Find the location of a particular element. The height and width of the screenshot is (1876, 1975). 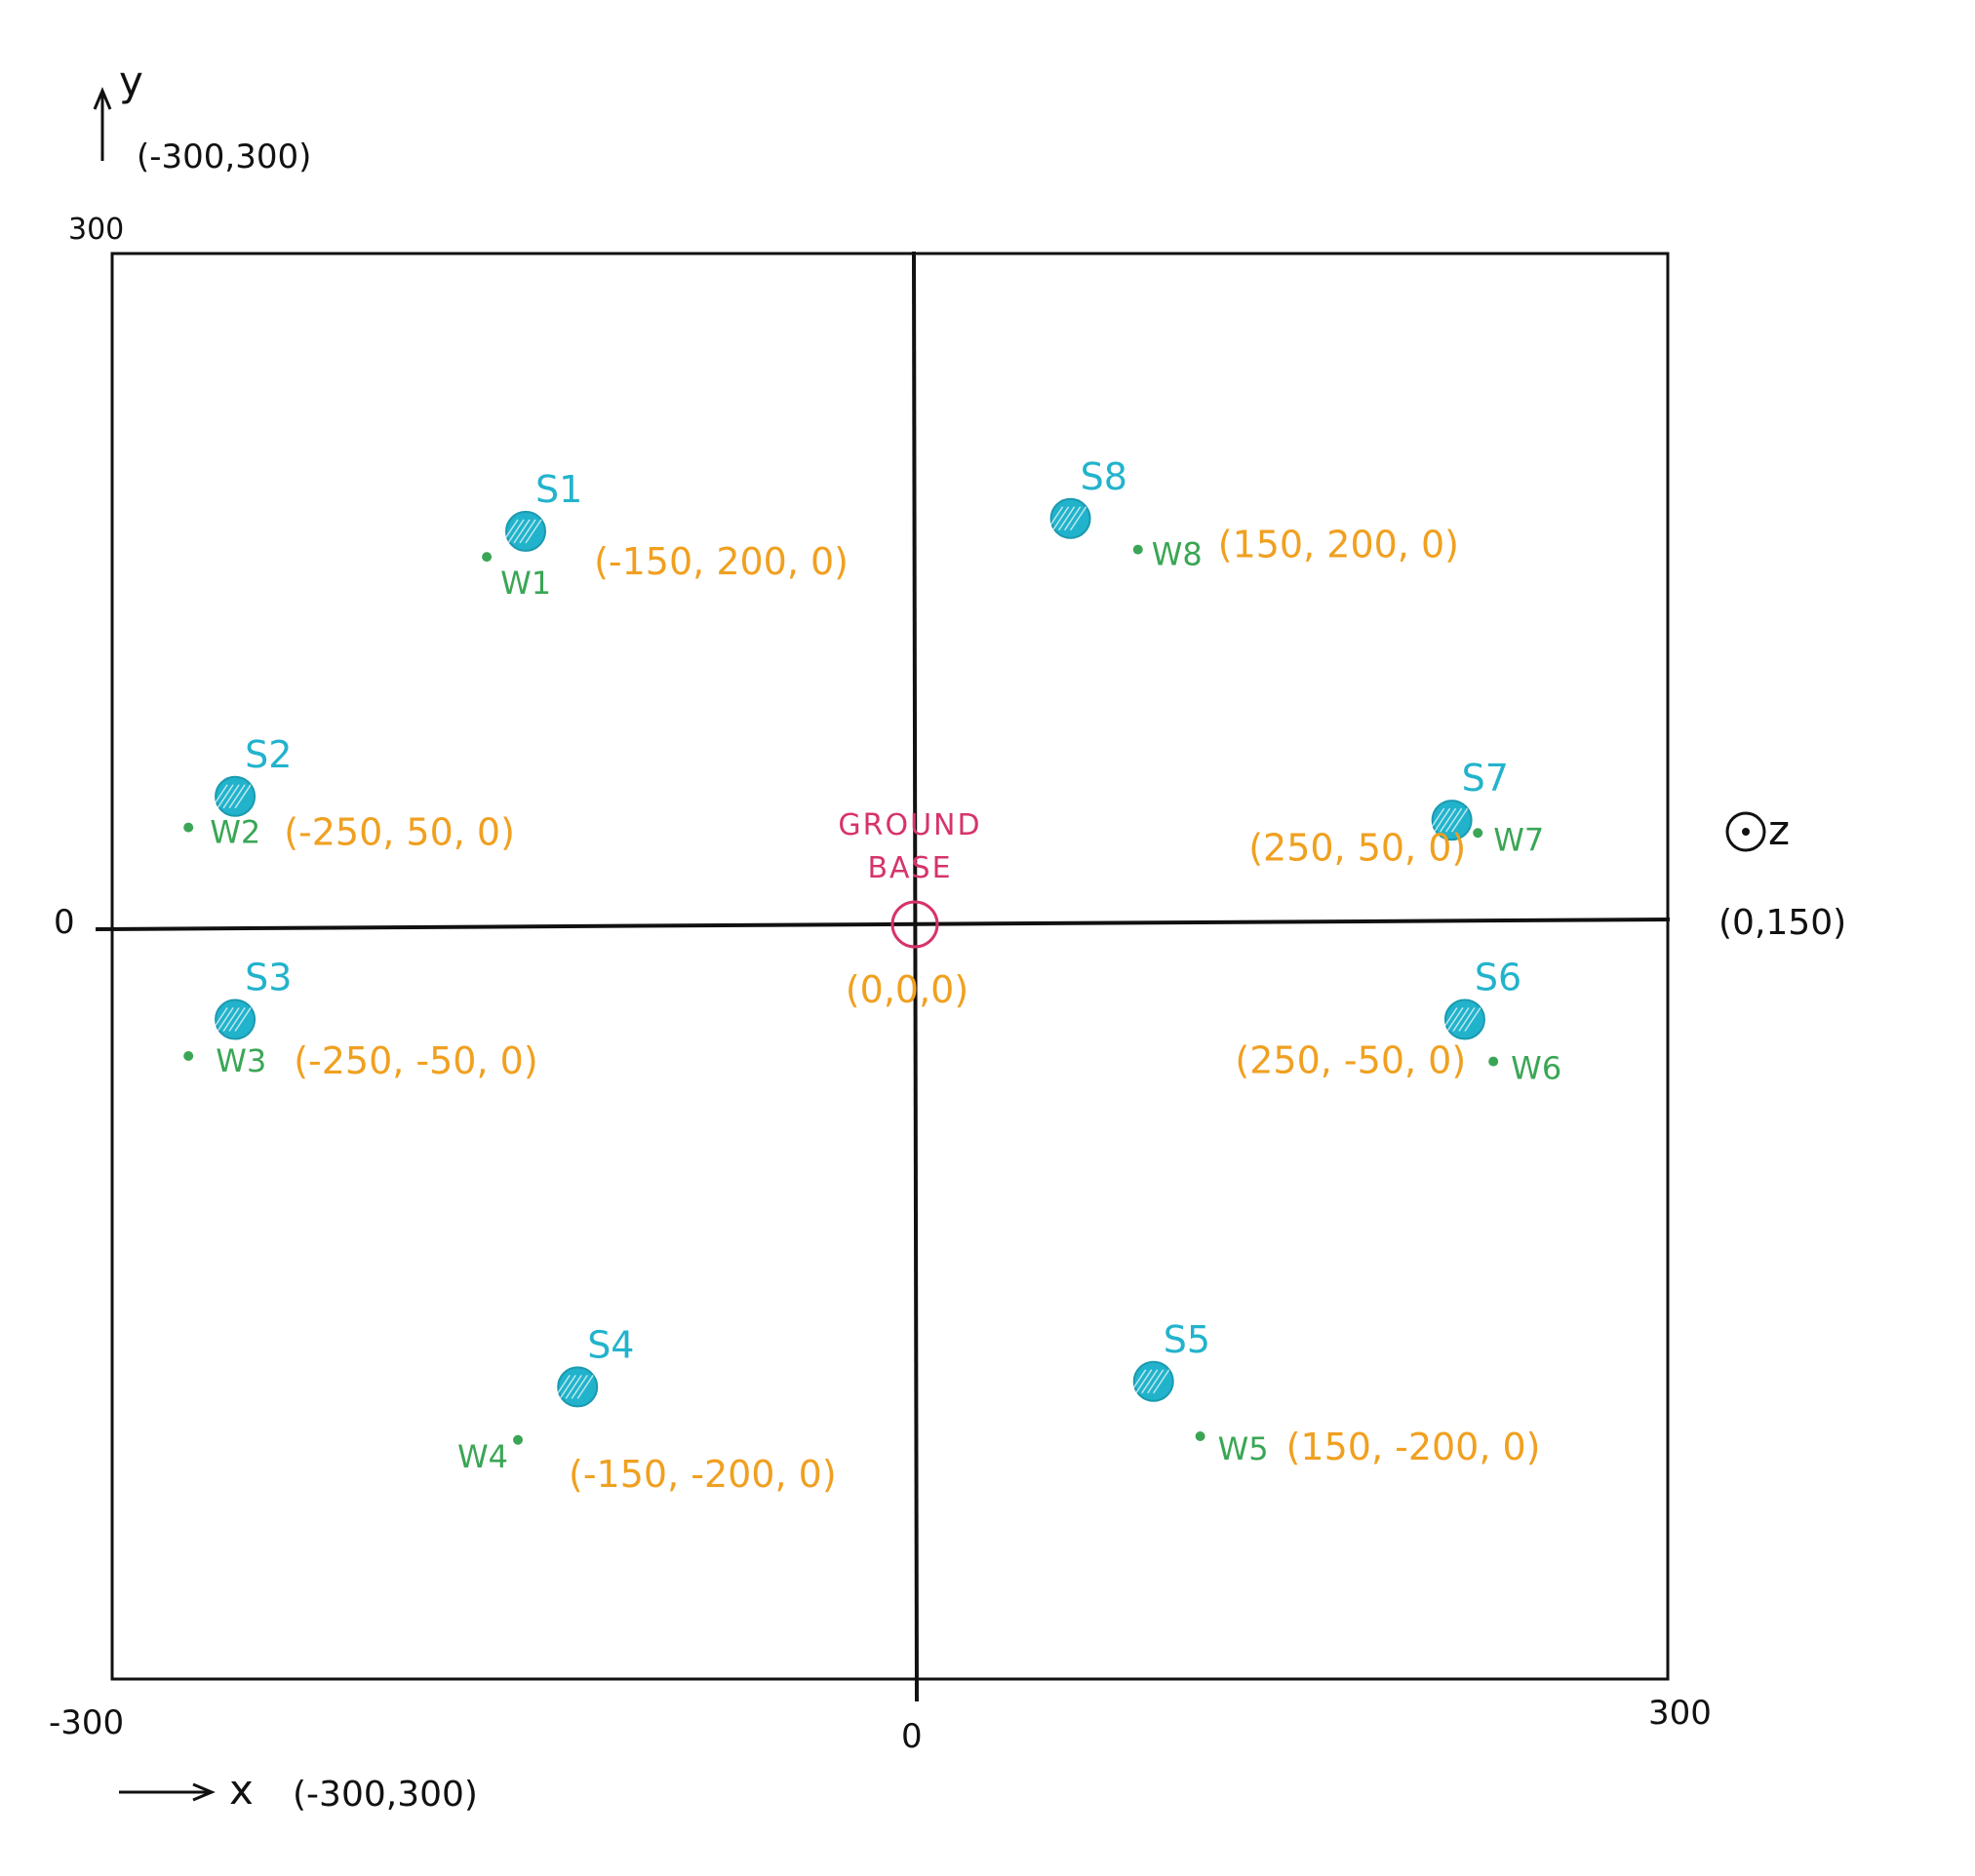

waypoint-coordinate: (-150, 200, 0) is located at coordinates (721, 561).